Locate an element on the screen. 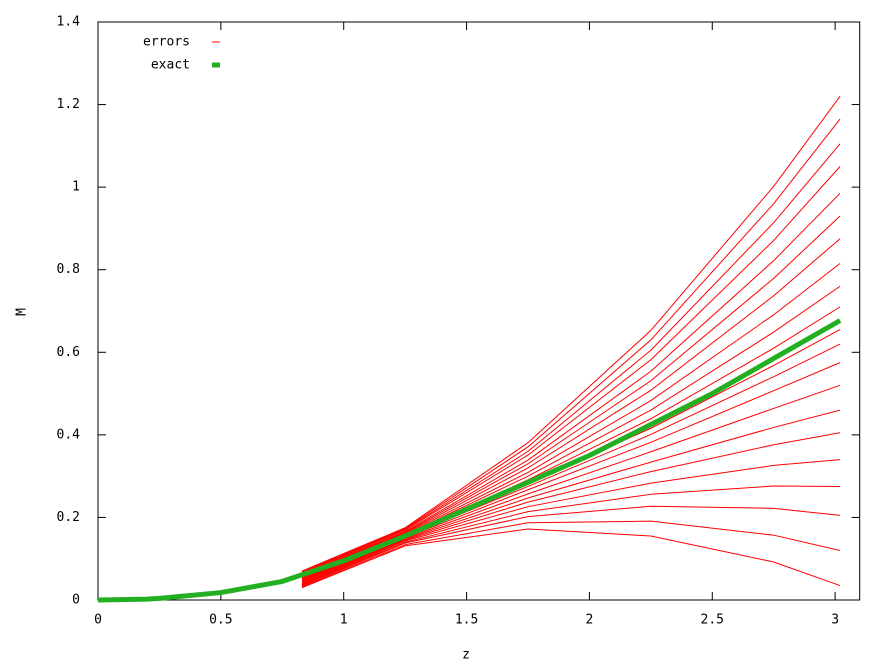  y-tick-label: 0.4 is located at coordinates (69, 434).